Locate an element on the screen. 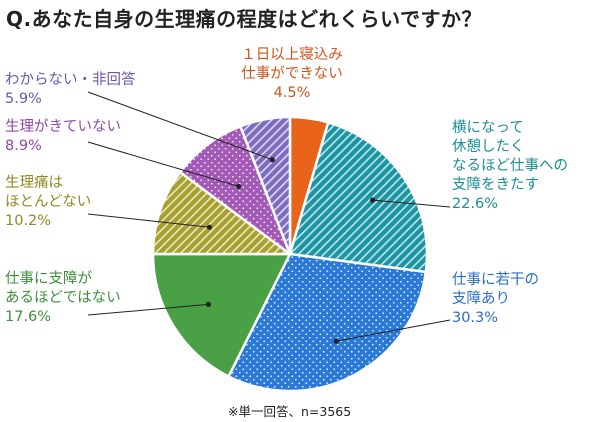  slice-percent: 22.6% is located at coordinates (475, 204).